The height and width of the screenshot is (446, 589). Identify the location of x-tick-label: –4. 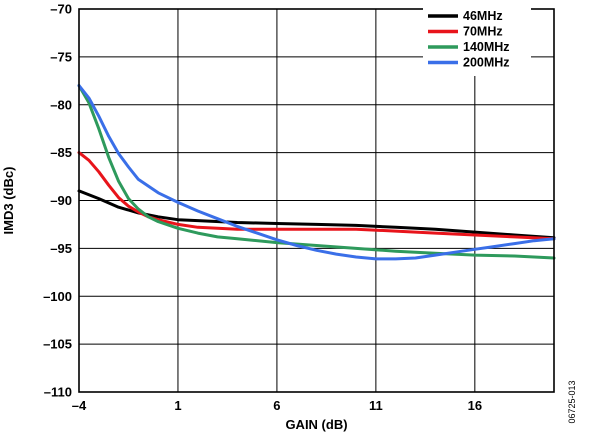
(79, 405).